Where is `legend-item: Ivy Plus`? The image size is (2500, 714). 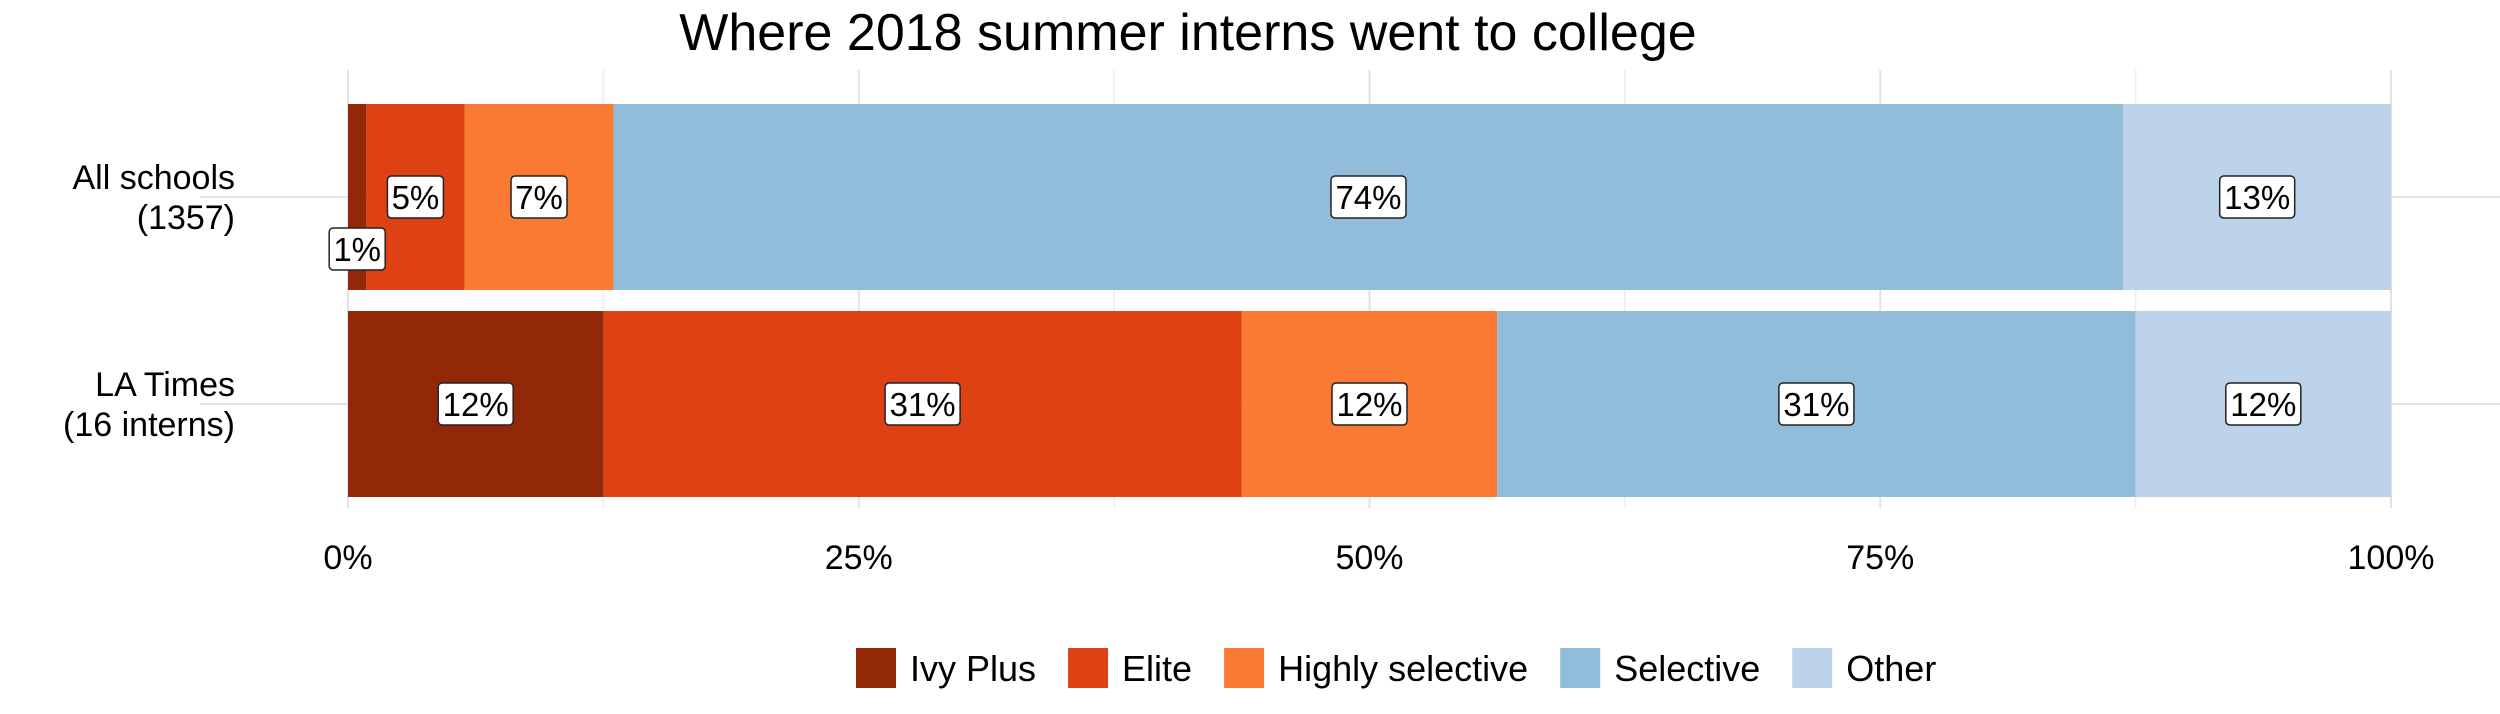
legend-item: Ivy Plus is located at coordinates (946, 668).